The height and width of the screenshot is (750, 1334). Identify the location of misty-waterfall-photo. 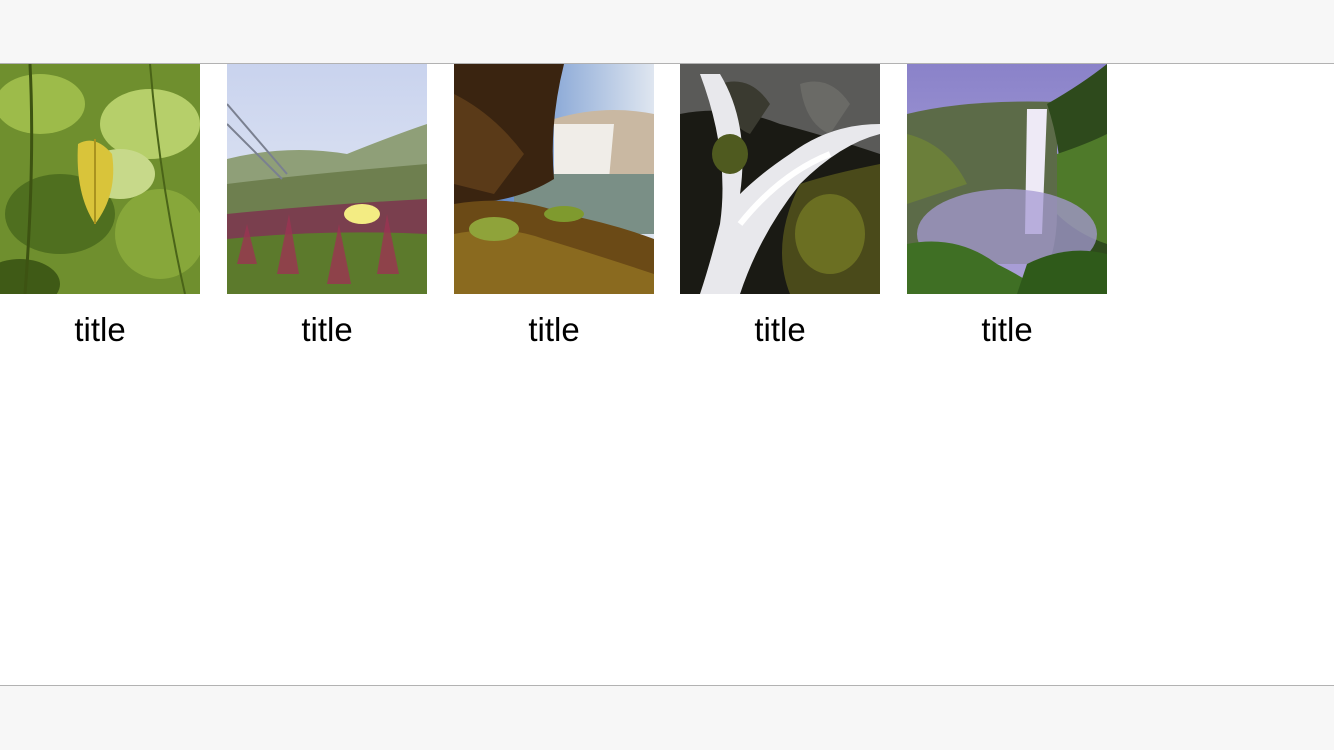
(1007, 179).